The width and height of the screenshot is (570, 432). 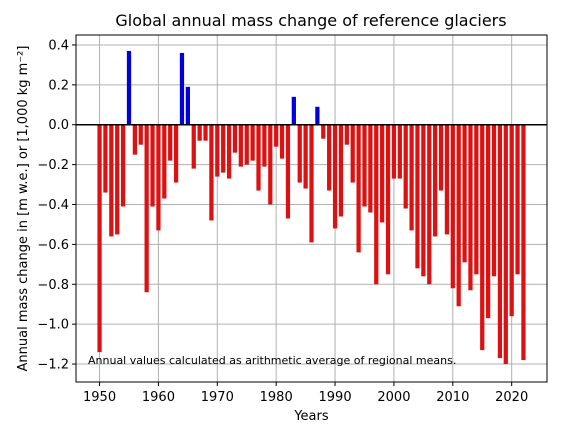 What do you see at coordinates (411, 177) in the screenshot?
I see `bar-2003` at bounding box center [411, 177].